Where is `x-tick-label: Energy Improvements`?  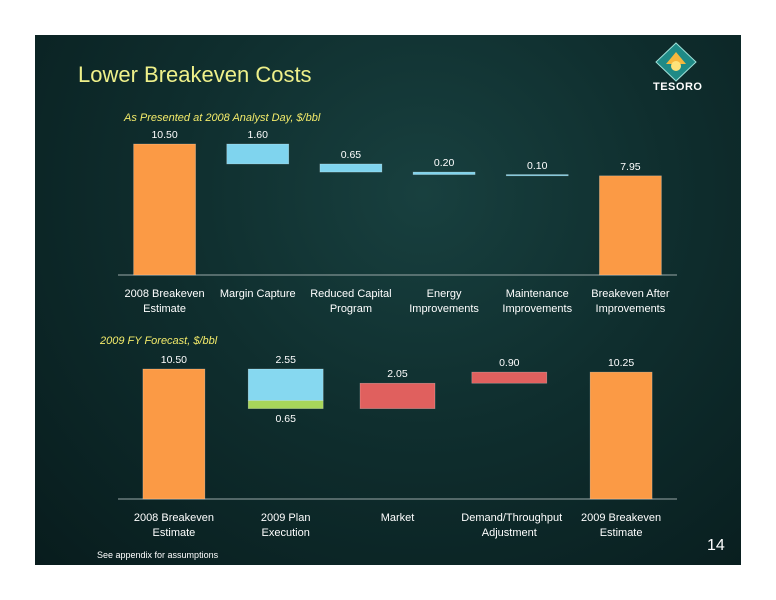 x-tick-label: Energy Improvements is located at coordinates (444, 301).